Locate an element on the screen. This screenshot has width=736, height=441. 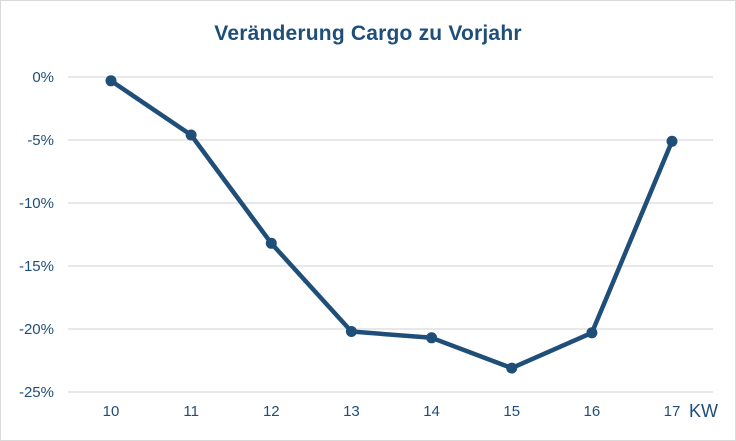
x-tick-label: 12 is located at coordinates (271, 411).